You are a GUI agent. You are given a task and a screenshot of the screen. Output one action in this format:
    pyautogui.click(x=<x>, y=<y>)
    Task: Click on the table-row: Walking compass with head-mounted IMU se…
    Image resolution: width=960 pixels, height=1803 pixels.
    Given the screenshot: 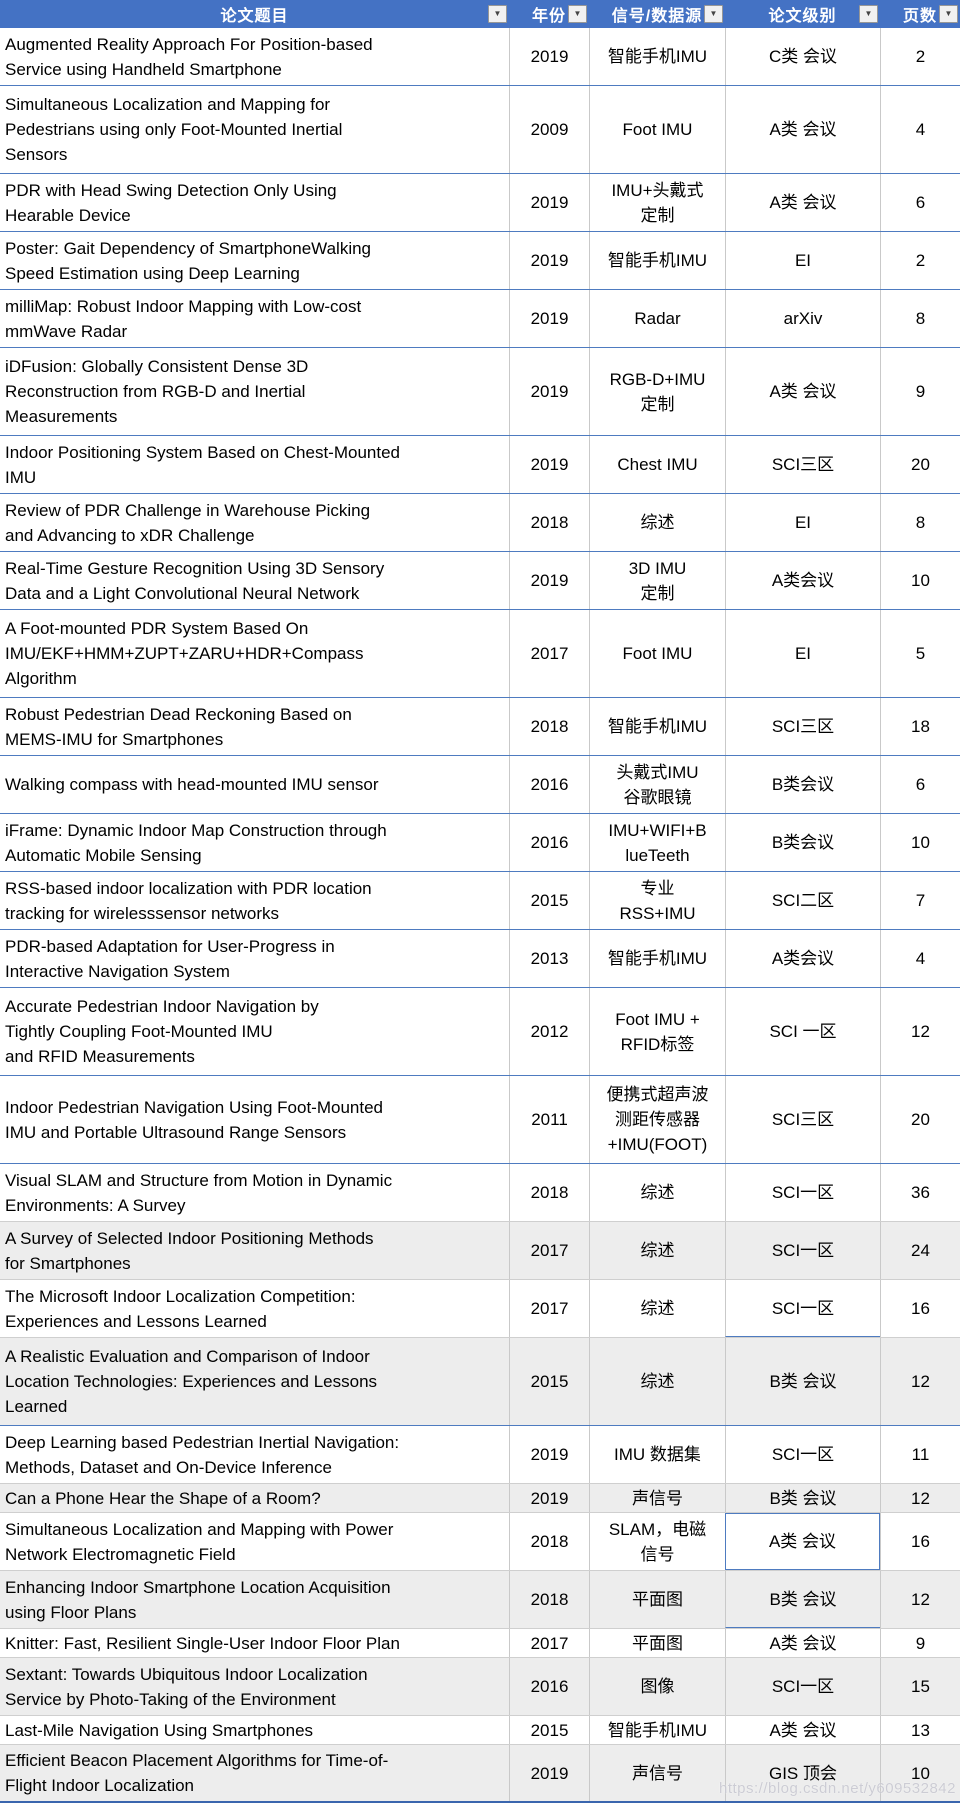 What is the action you would take?
    pyautogui.click(x=480, y=785)
    